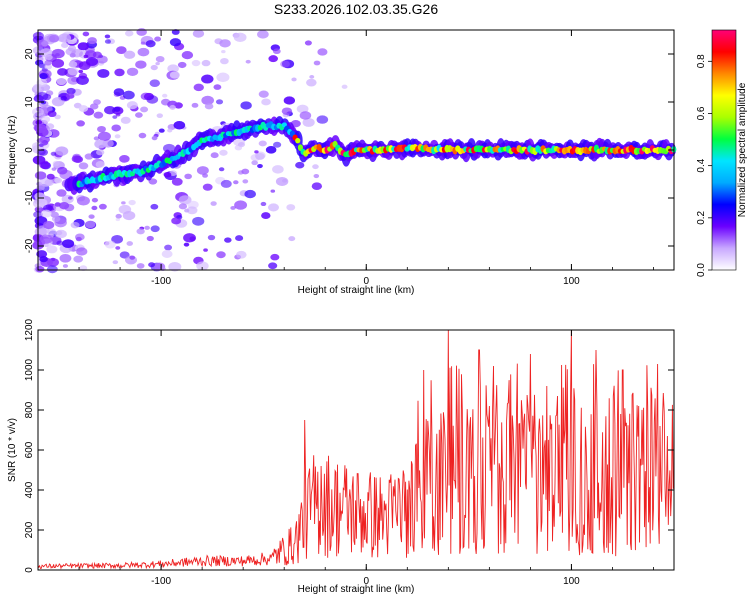 This screenshot has width=750, height=600. Describe the element at coordinates (29, 449) in the screenshot. I see `snr-y-tick-label: 600` at that location.